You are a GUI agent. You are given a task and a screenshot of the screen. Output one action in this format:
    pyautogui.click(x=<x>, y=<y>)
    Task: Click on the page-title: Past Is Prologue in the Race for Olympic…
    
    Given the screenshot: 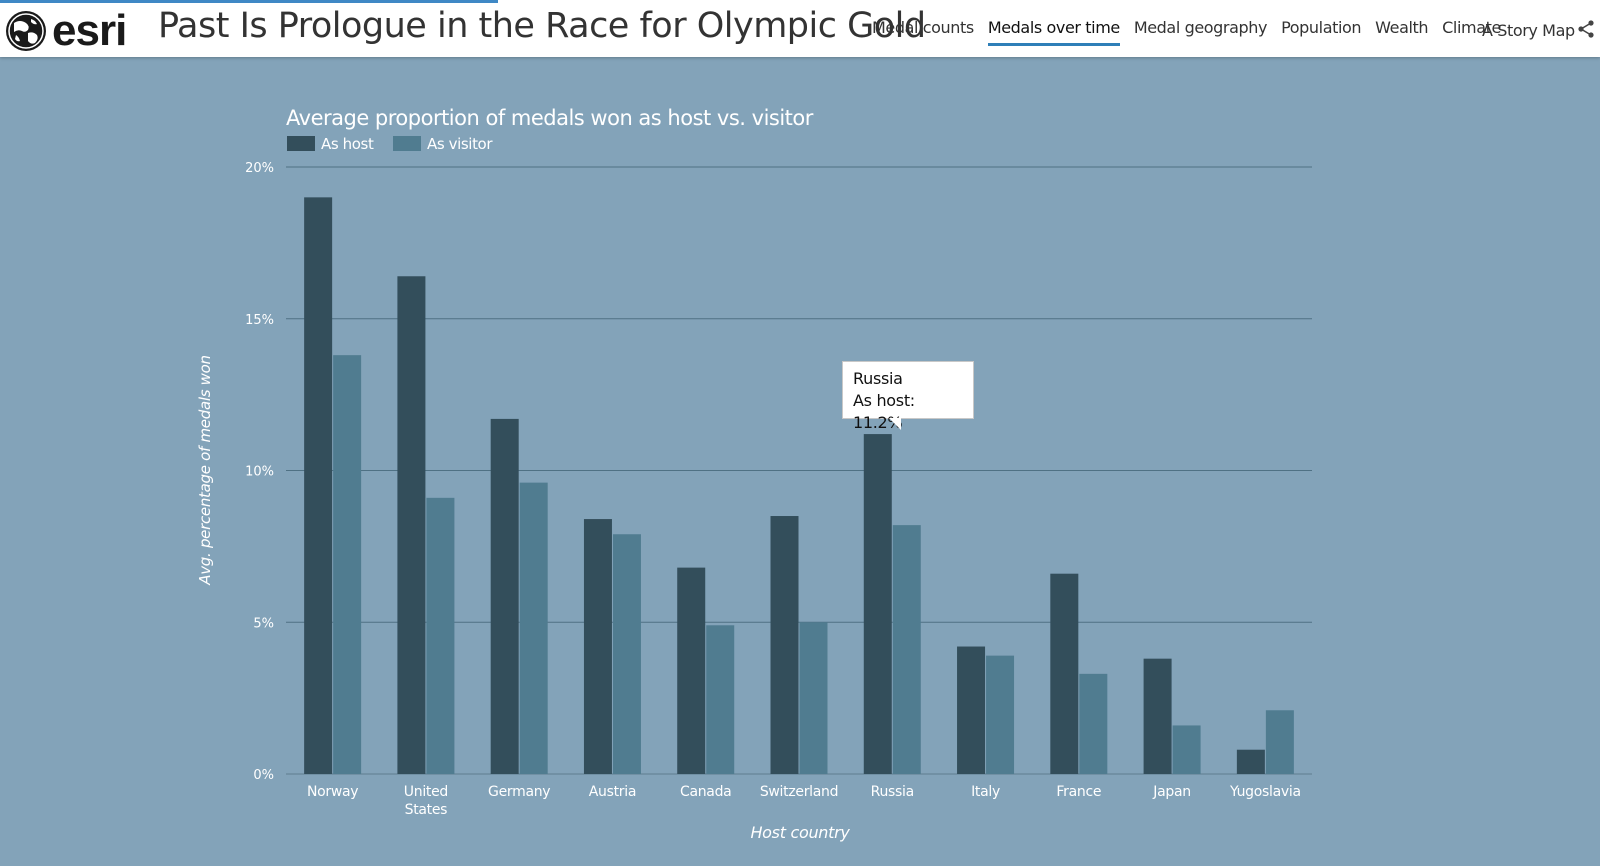 What is the action you would take?
    pyautogui.click(x=542, y=26)
    